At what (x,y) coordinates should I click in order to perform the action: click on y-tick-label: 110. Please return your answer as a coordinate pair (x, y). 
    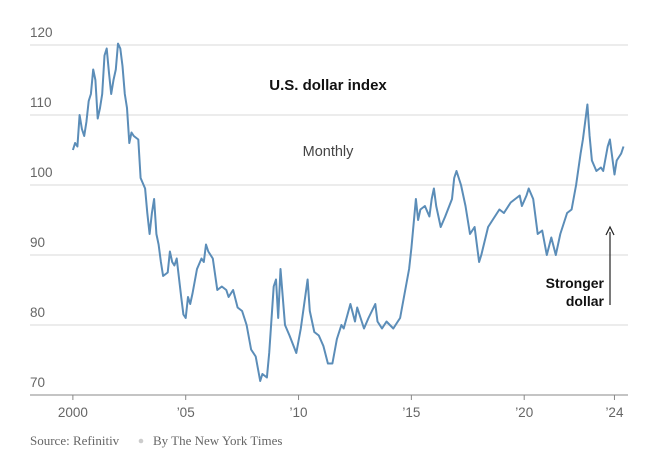
    Looking at the image, I should click on (41, 102).